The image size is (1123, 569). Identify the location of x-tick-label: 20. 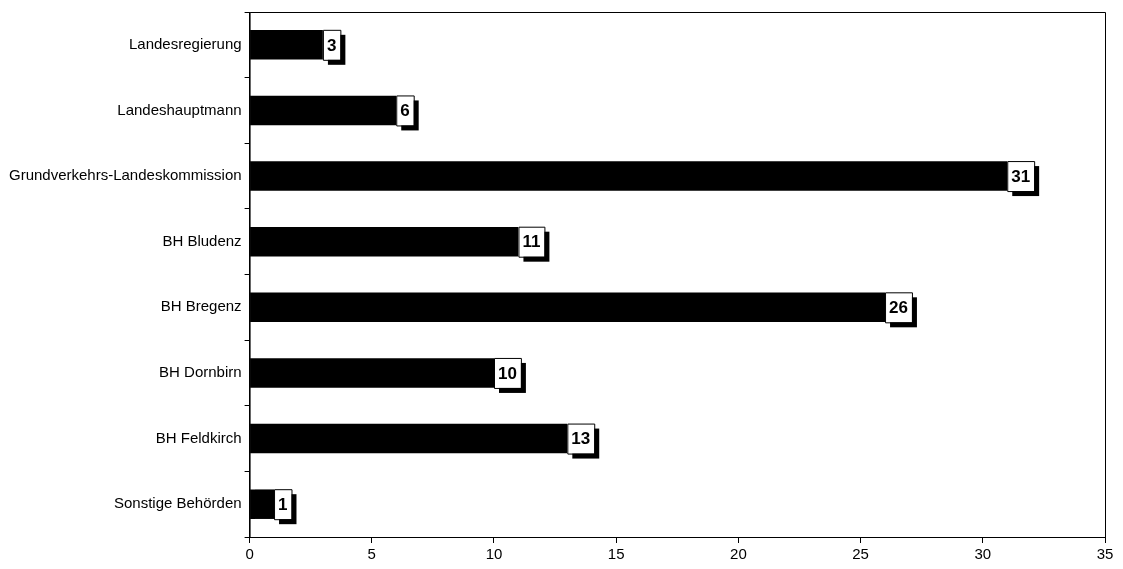
(738, 554).